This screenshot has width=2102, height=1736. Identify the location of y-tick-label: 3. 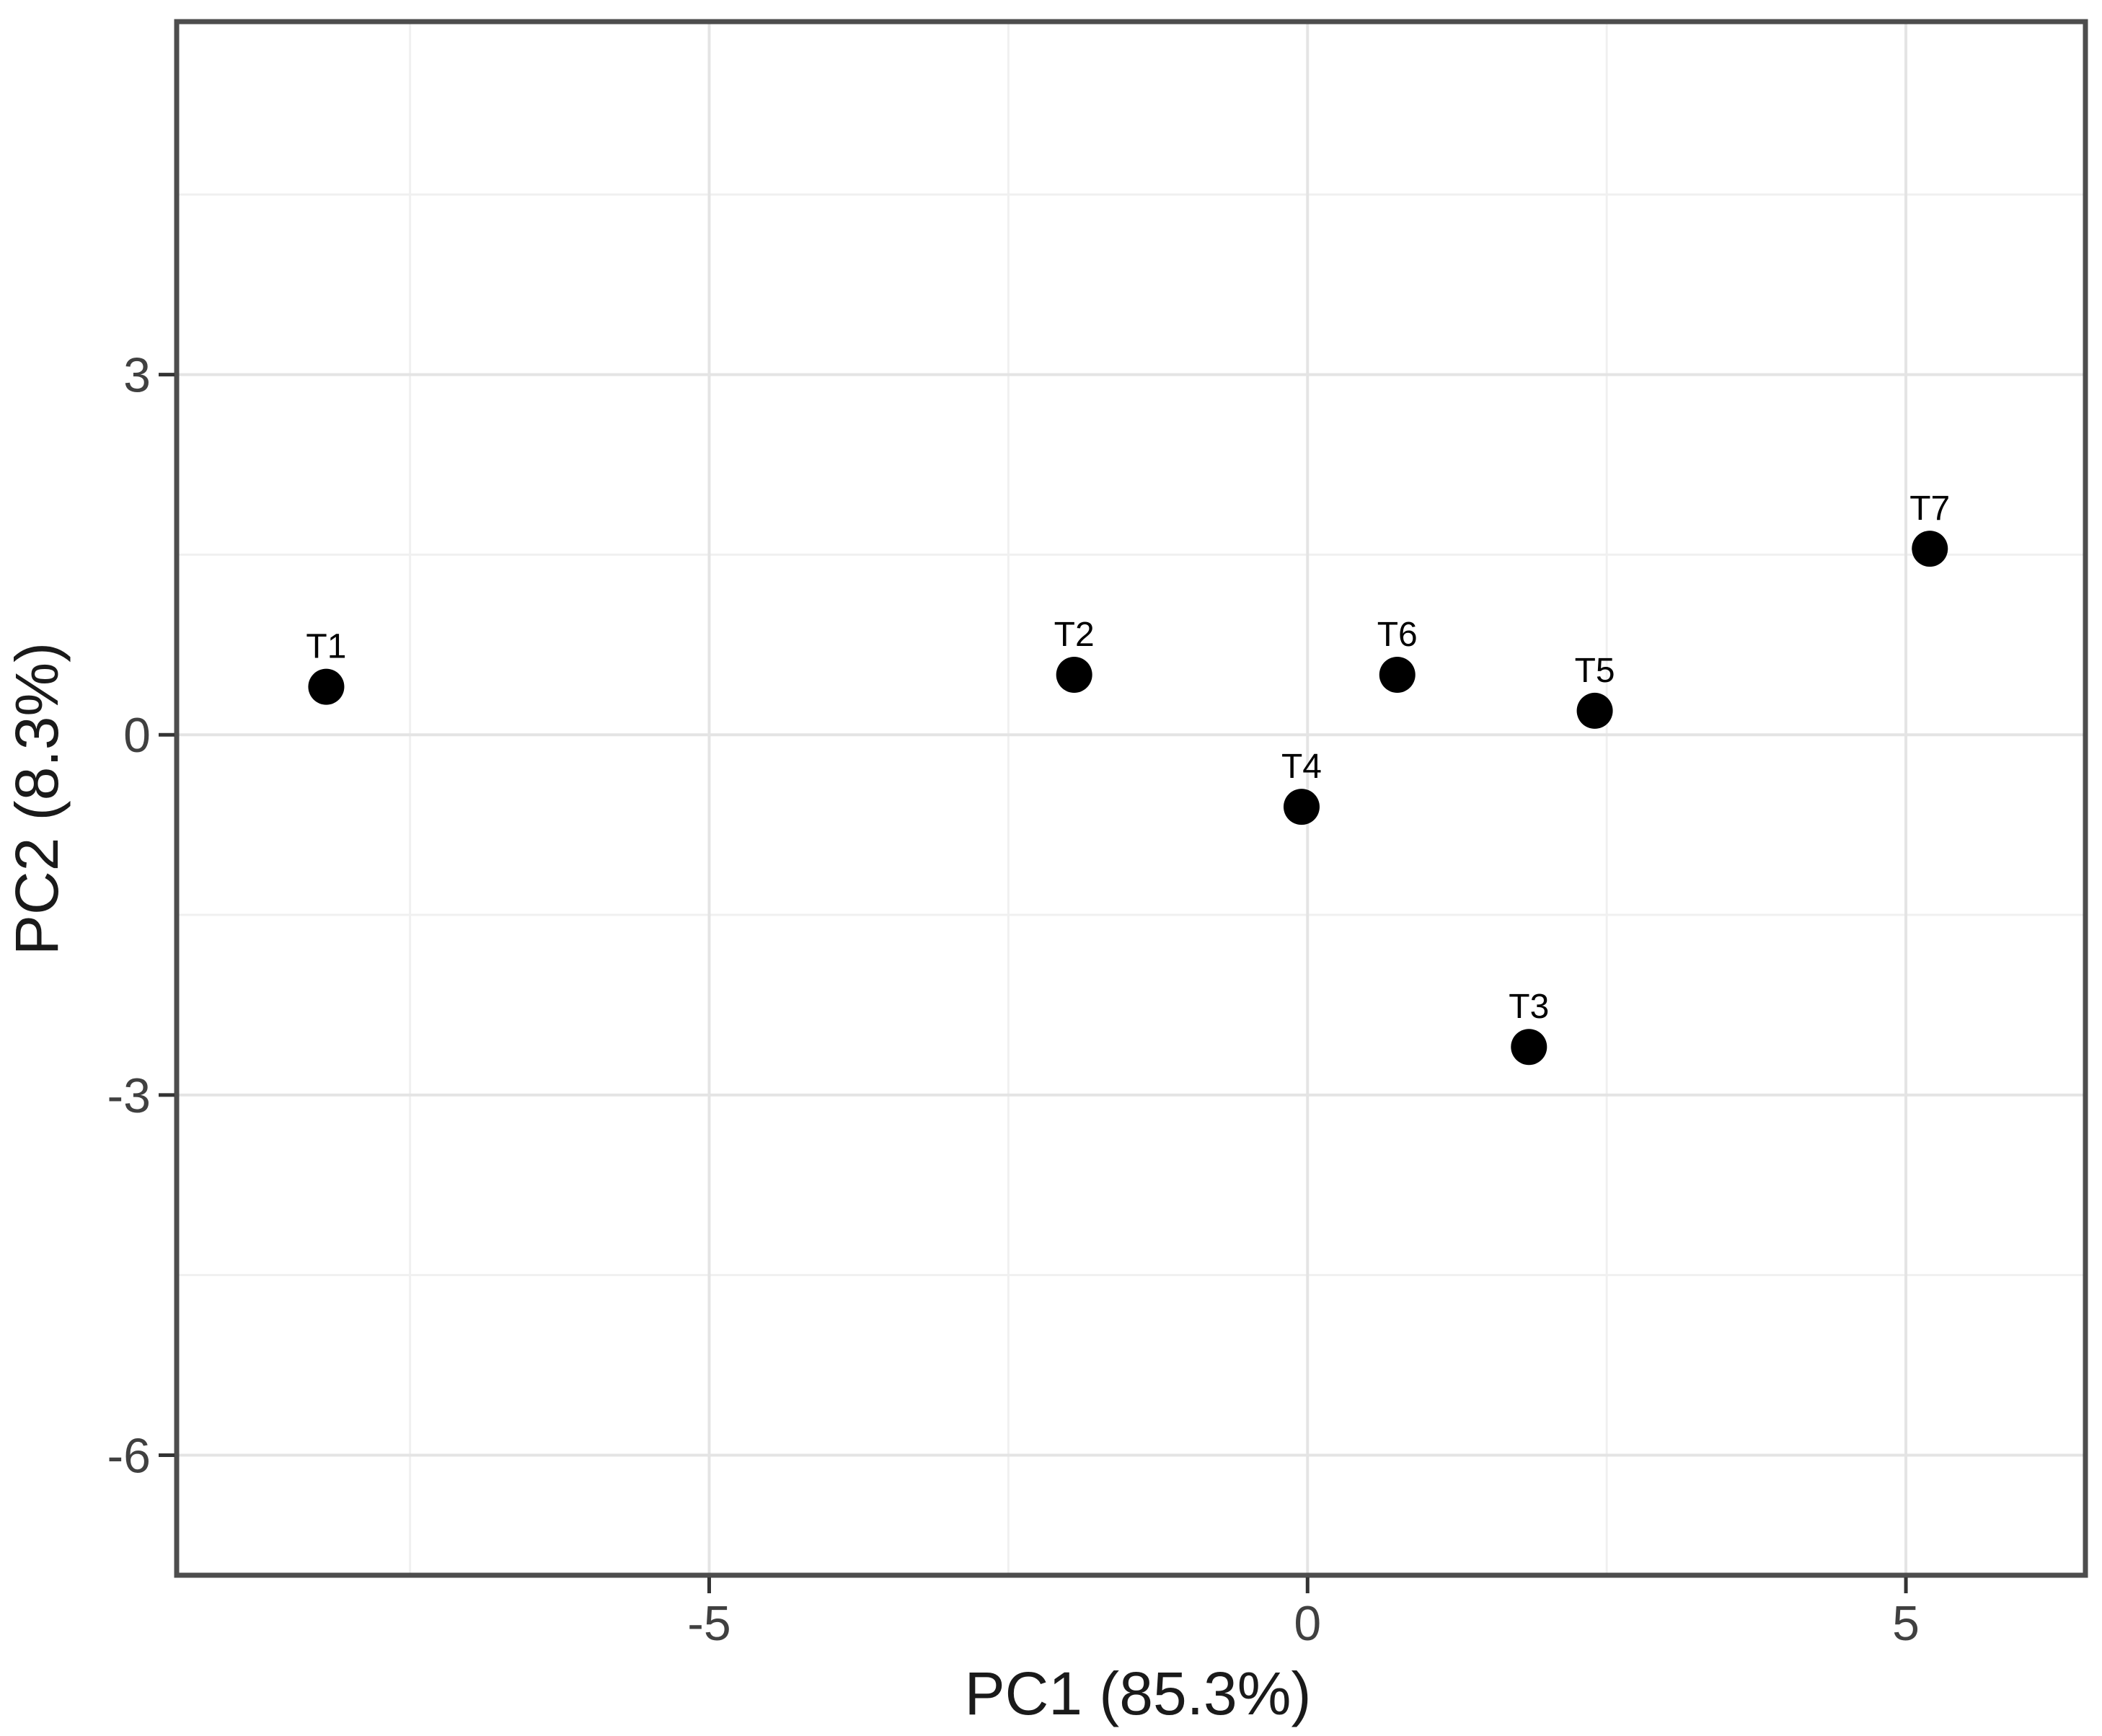
(137, 375).